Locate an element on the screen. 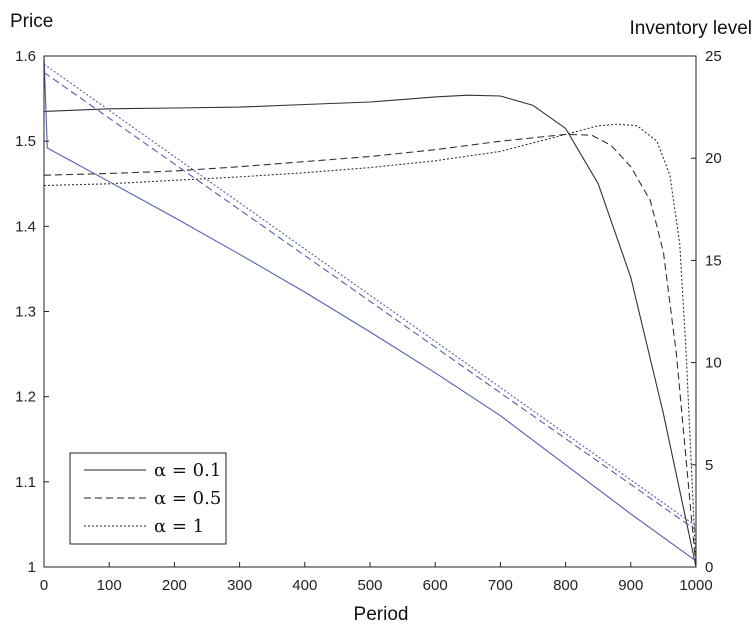 The width and height of the screenshot is (756, 628). y-left-tick-label: 1.1 is located at coordinates (25, 482).